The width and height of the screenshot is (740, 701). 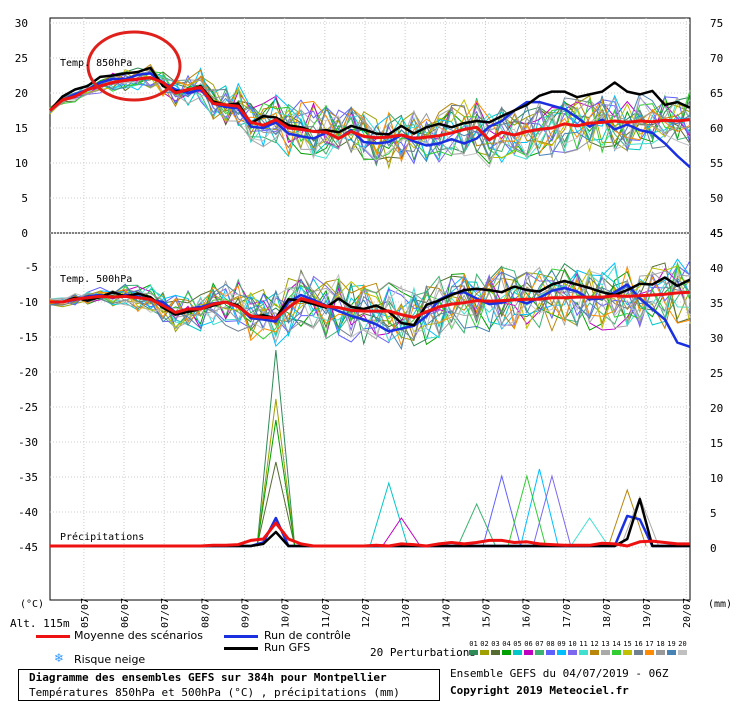 I want to click on x-tick-label: 10/07, so click(x=286, y=613).